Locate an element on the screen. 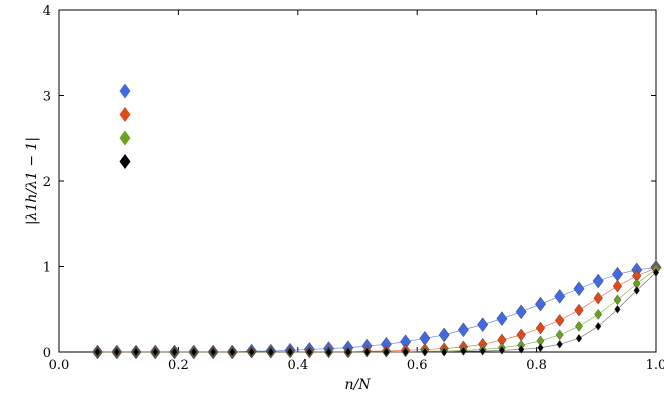  y-tick-label: 0 is located at coordinates (47, 353).